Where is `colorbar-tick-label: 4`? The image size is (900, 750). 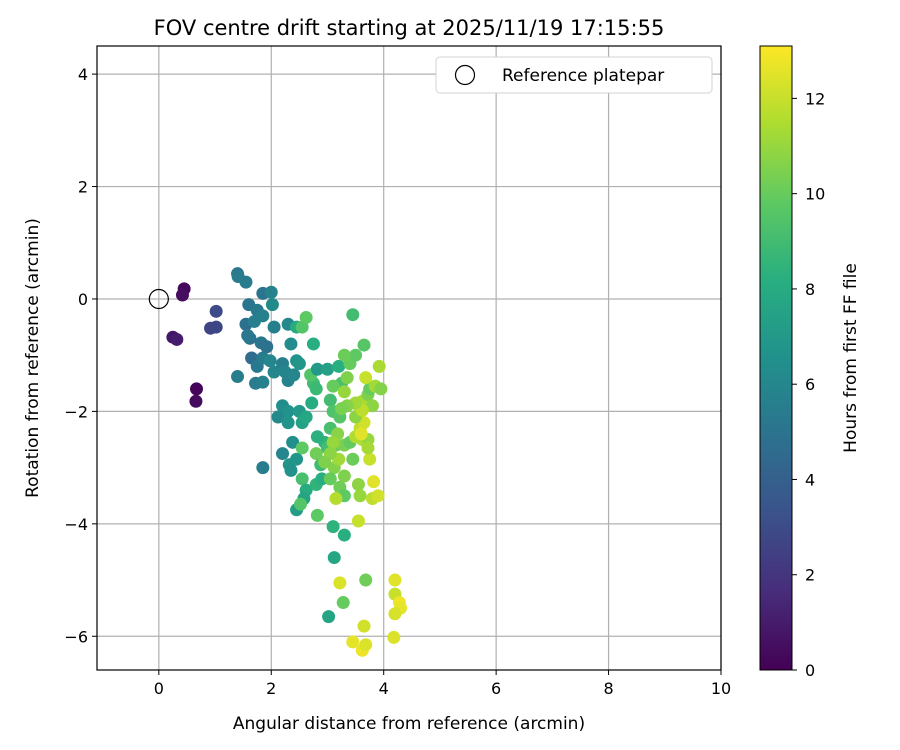 colorbar-tick-label: 4 is located at coordinates (810, 479).